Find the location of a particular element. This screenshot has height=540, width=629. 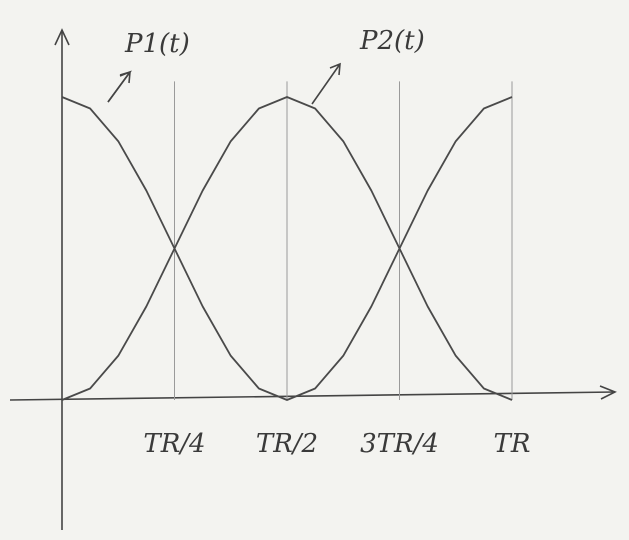

x-tick-label: TR is located at coordinates (512, 444).